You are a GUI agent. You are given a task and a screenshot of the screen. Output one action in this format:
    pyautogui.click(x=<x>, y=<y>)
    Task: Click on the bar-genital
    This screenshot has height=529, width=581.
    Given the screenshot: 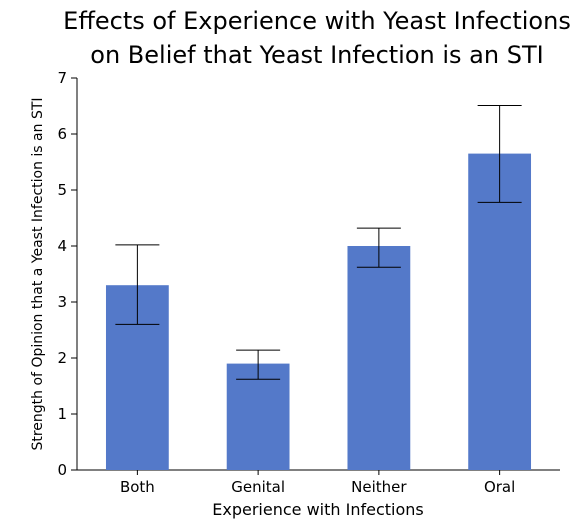 What is the action you would take?
    pyautogui.click(x=258, y=416)
    